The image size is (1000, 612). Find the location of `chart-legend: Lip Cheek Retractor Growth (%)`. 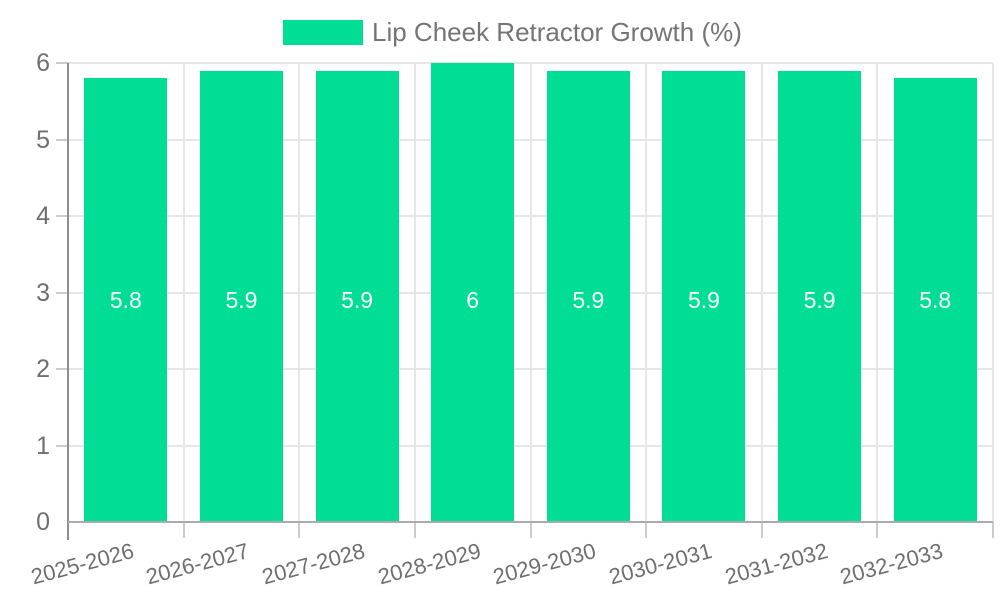

chart-legend: Lip Cheek Retractor Growth (%) is located at coordinates (512, 31).